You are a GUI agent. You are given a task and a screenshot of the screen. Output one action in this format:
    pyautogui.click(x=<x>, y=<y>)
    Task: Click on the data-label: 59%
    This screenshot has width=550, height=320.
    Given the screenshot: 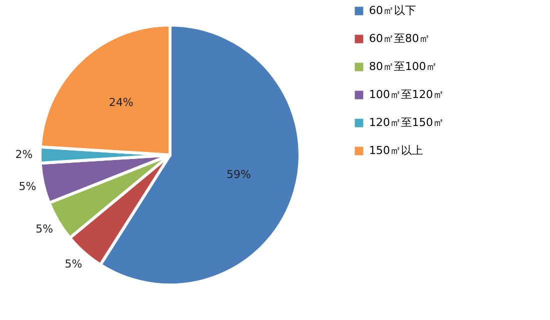 What is the action you would take?
    pyautogui.click(x=238, y=174)
    